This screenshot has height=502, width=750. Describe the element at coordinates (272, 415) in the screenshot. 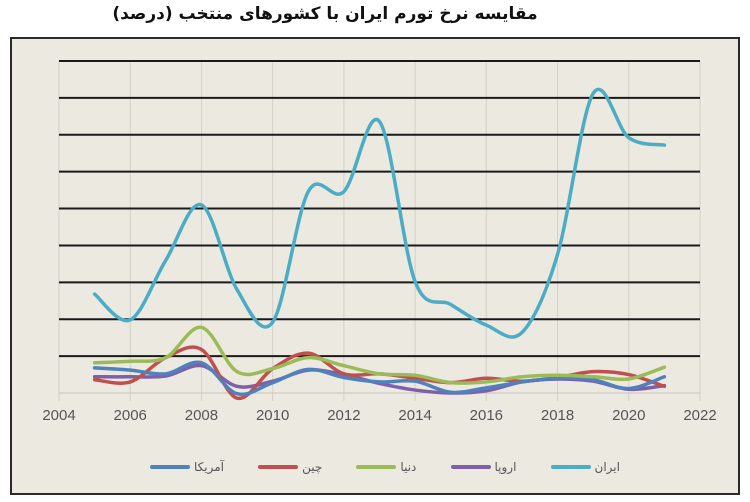

I see `x-tick-label: 2010` at that location.